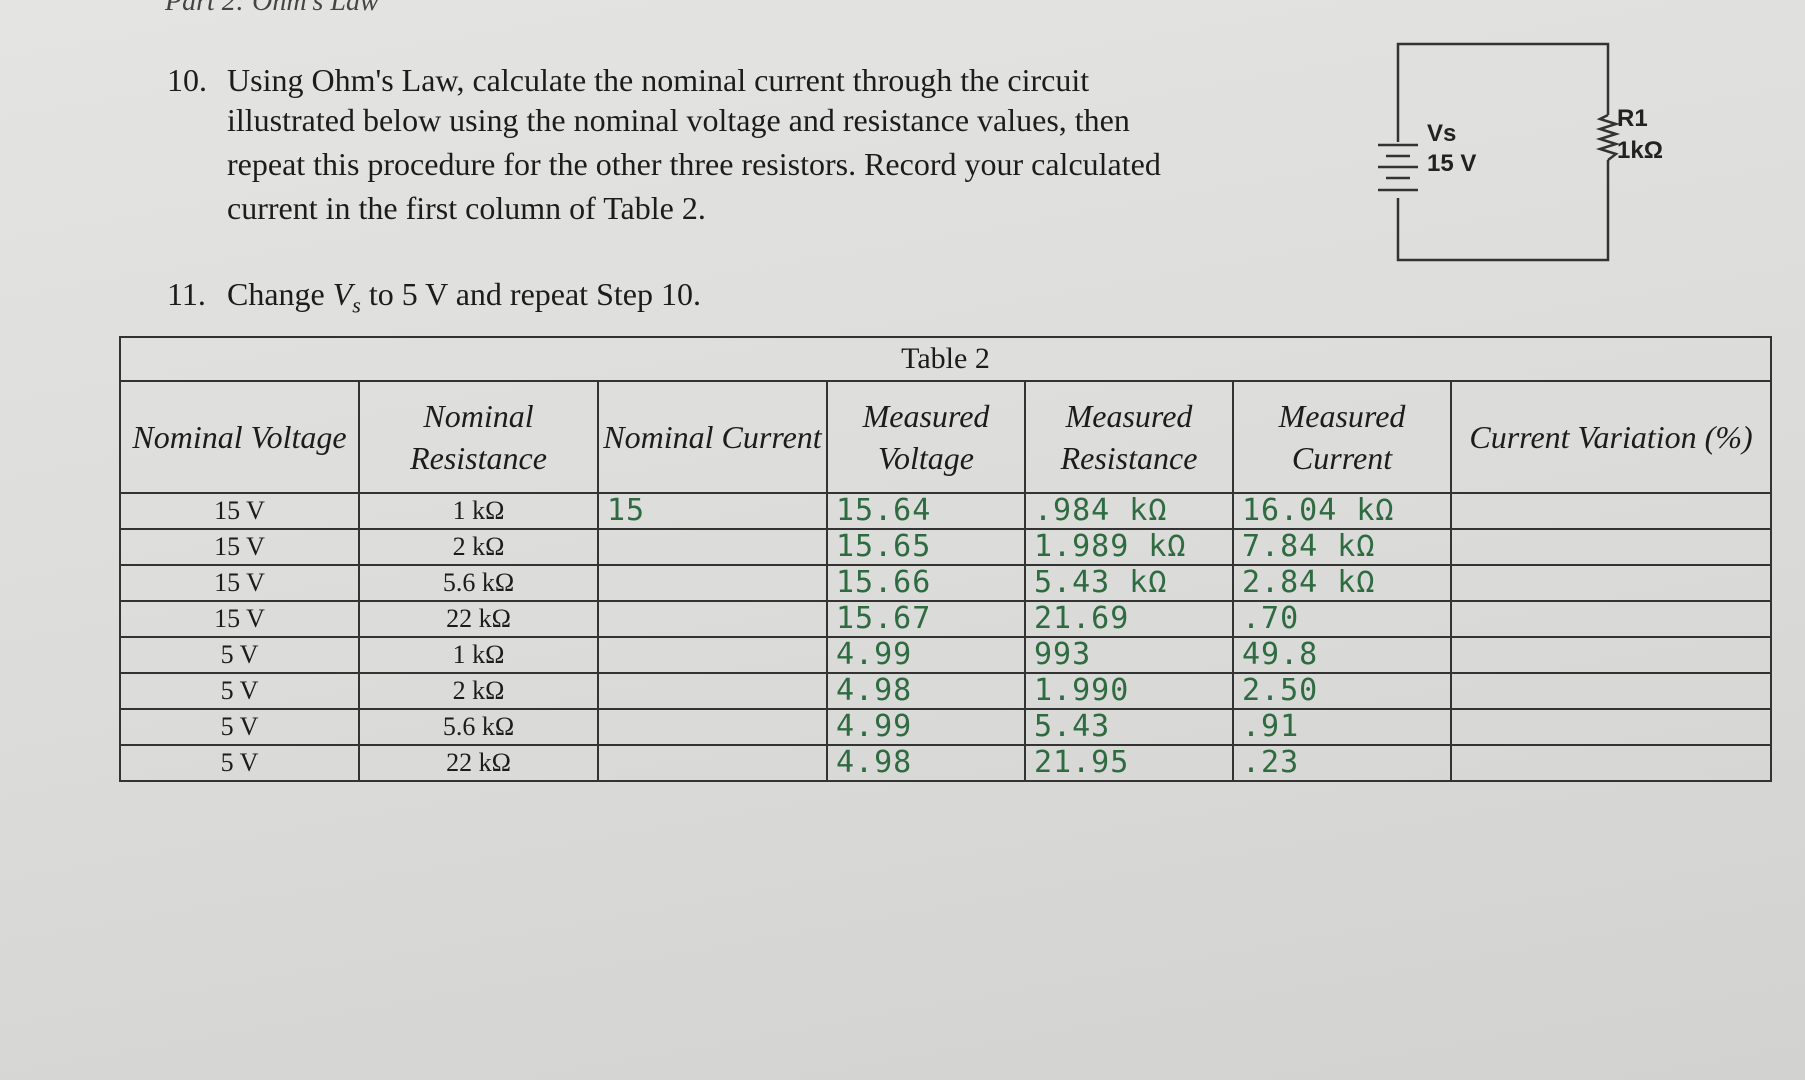 Image resolution: width=1805 pixels, height=1080 pixels. What do you see at coordinates (1608, 137) in the screenshot?
I see `resistor` at bounding box center [1608, 137].